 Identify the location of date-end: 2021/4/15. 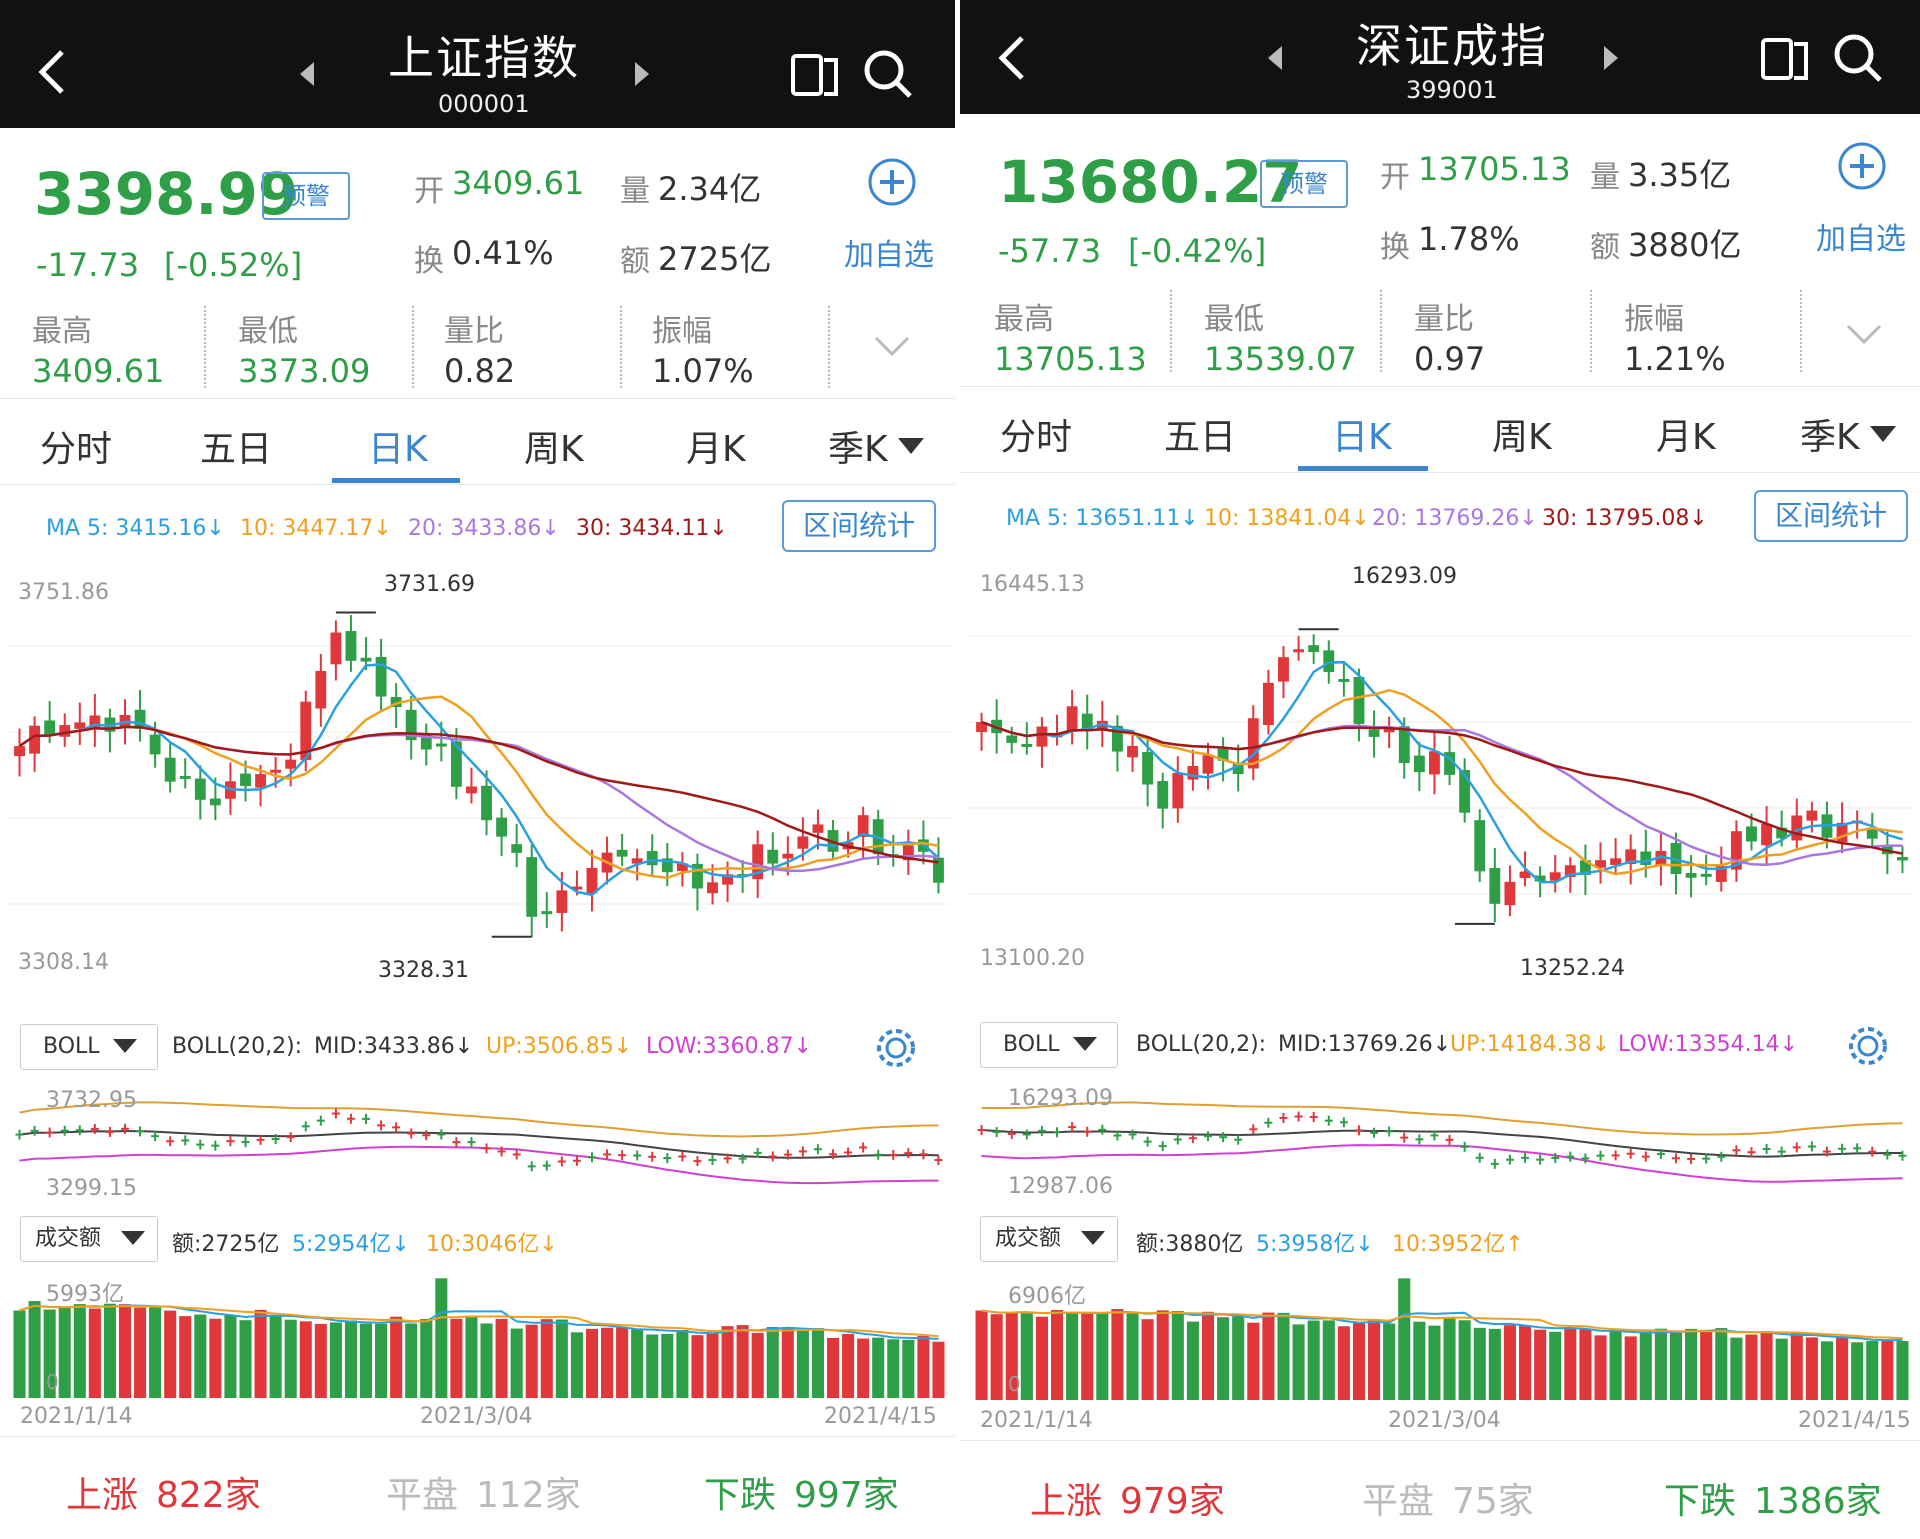
(1854, 1420).